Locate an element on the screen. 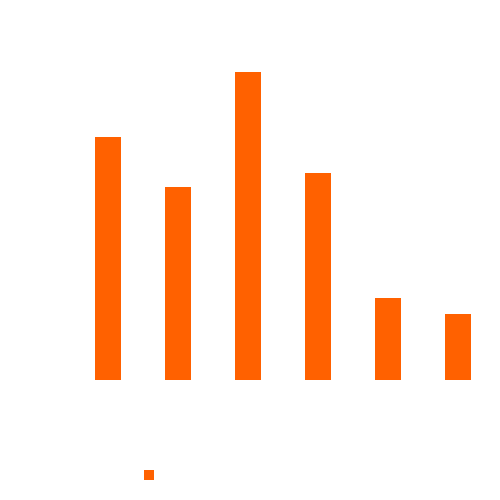 The image size is (500, 500). legend-swatch is located at coordinates (149, 475).